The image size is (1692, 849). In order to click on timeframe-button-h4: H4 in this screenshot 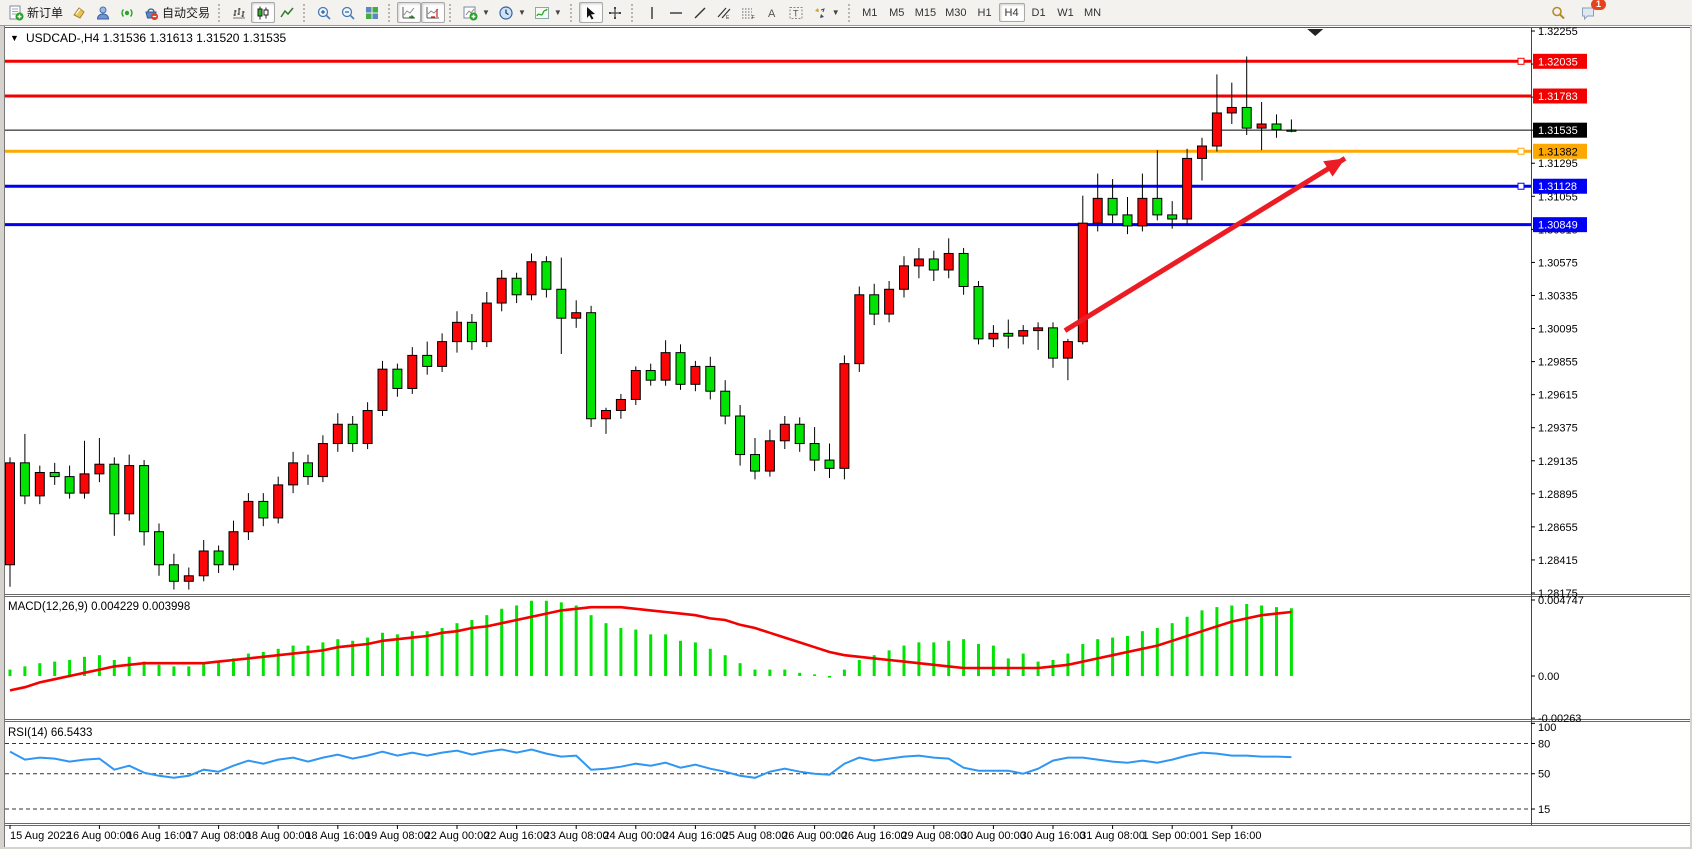, I will do `click(1011, 12)`.